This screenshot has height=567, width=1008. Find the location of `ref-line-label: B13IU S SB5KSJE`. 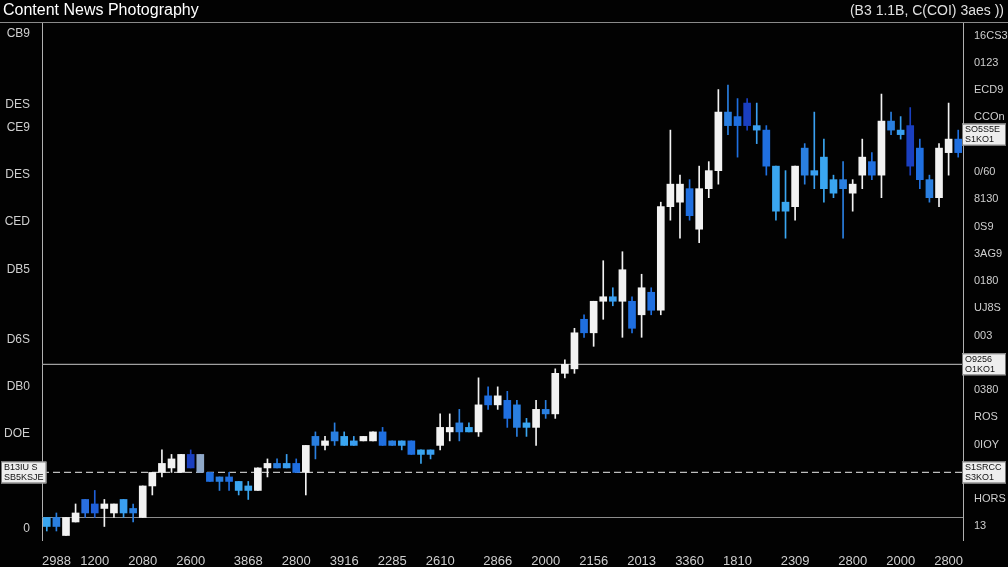

ref-line-label: B13IU S SB5KSJE is located at coordinates (24, 471).